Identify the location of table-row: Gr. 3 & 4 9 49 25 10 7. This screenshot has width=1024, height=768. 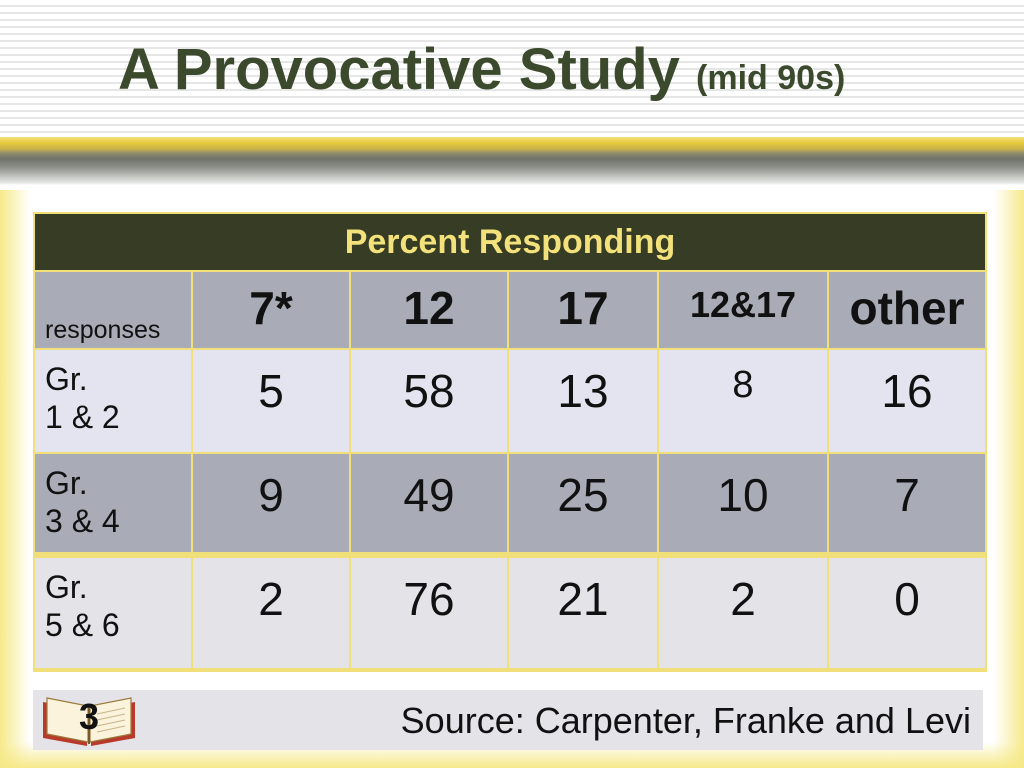
(510, 504).